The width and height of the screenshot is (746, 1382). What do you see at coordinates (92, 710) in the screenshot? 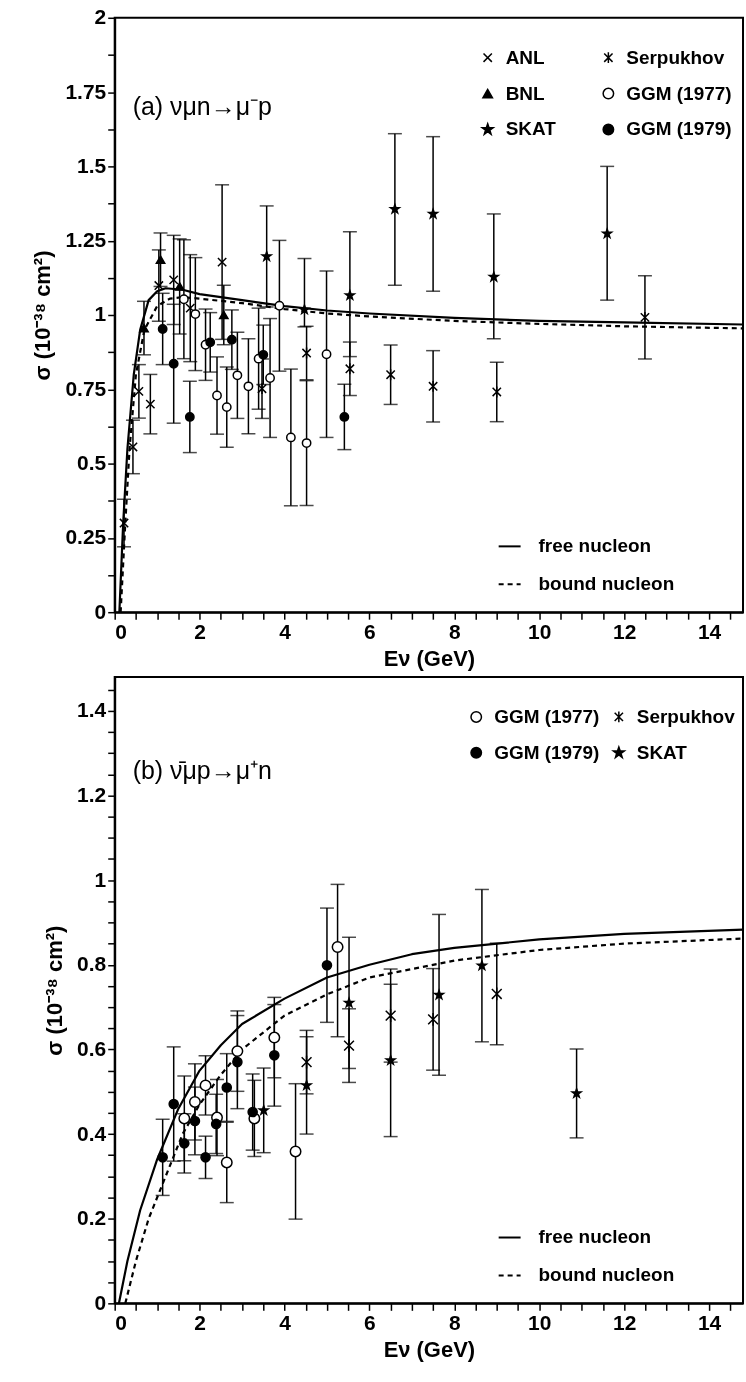
I see `y-tick-label: 1.4` at bounding box center [92, 710].